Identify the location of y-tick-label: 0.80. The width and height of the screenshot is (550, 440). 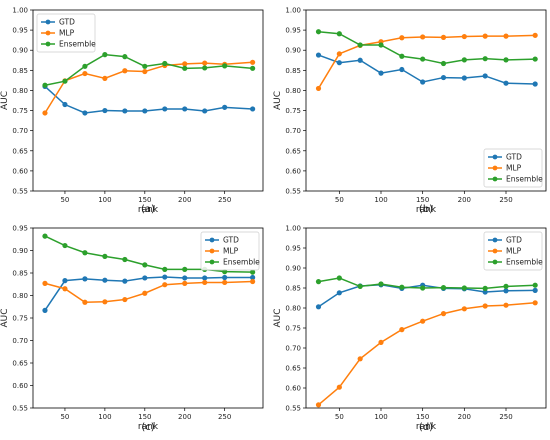
(20, 296).